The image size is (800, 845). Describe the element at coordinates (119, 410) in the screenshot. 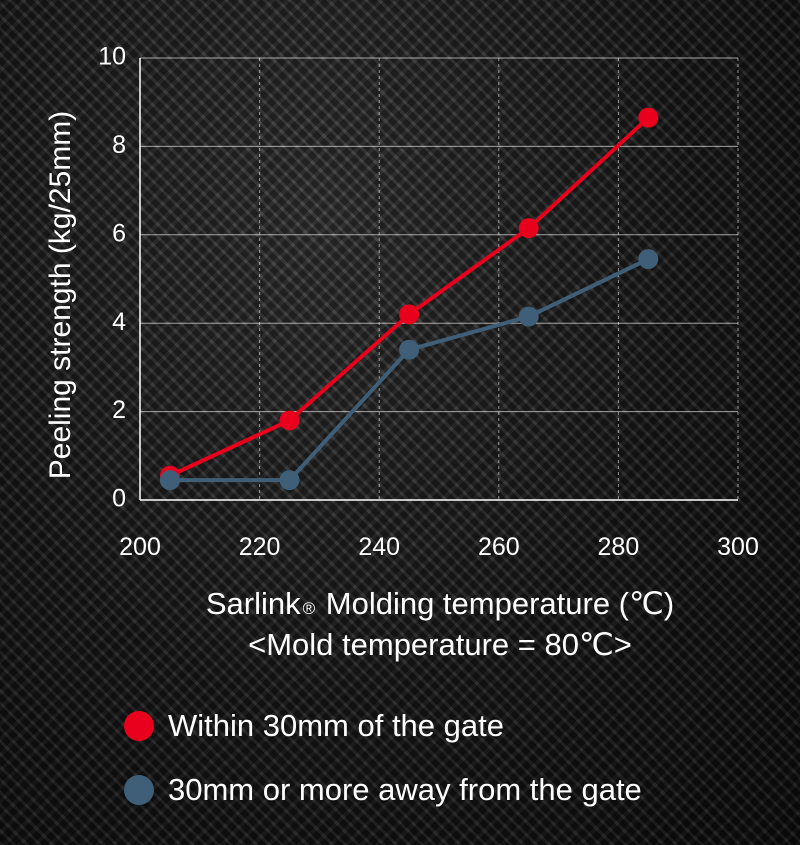

I see `y-tick-label: 2` at that location.